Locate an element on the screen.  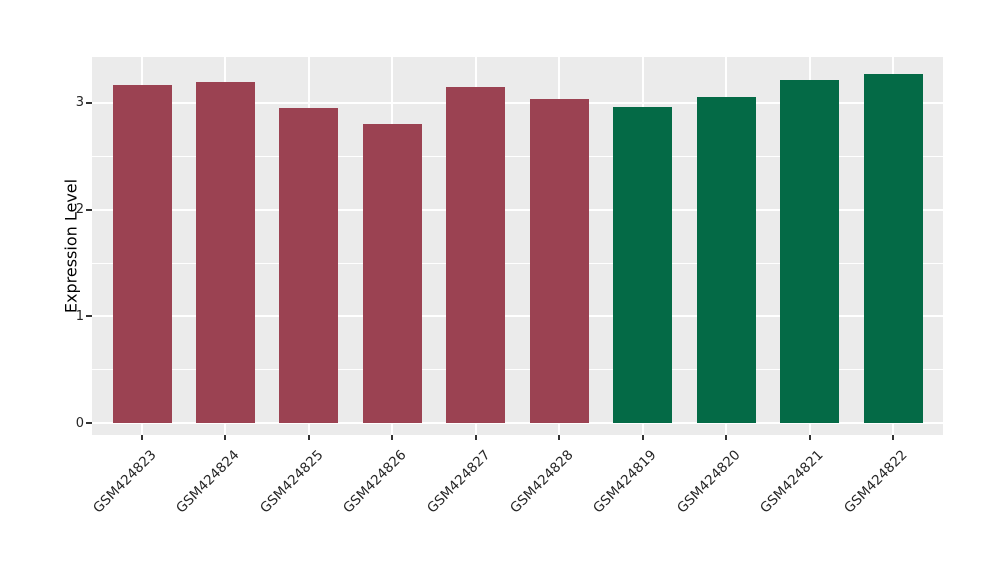
bar-GSM424825 is located at coordinates (309, 266).